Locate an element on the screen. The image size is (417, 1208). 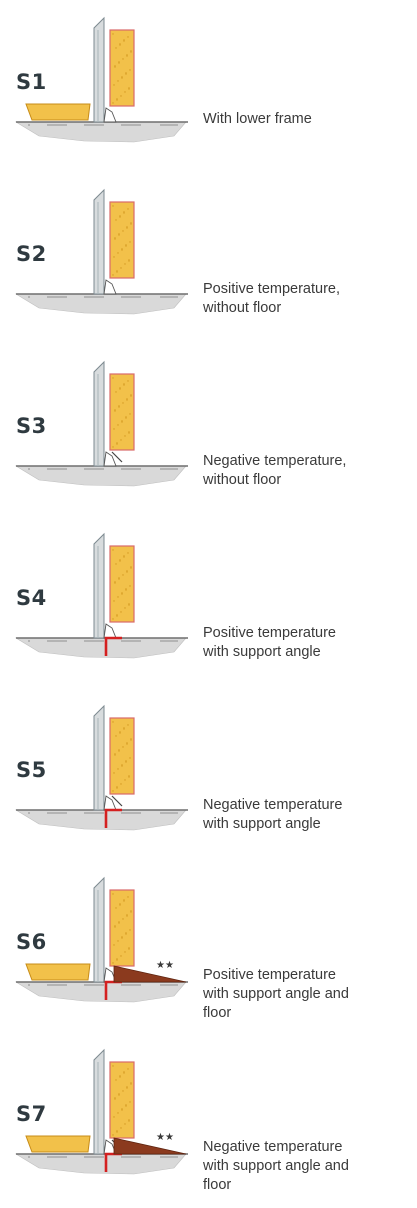
section-label: S4 is located at coordinates (31, 598).